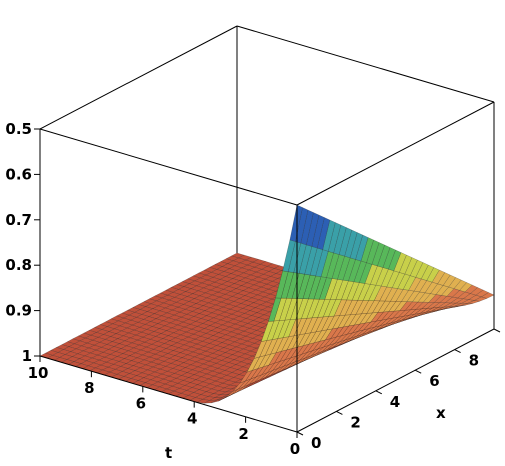  What do you see at coordinates (441, 413) in the screenshot?
I see `x-axis-label: x` at bounding box center [441, 413].